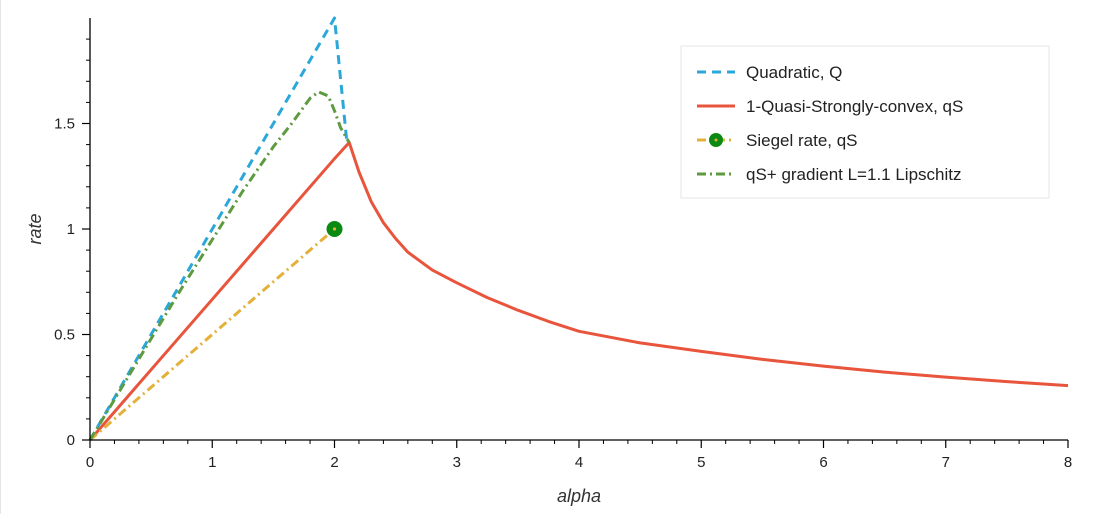  I want to click on series-line-siegel-rate-qs, so click(212, 334).